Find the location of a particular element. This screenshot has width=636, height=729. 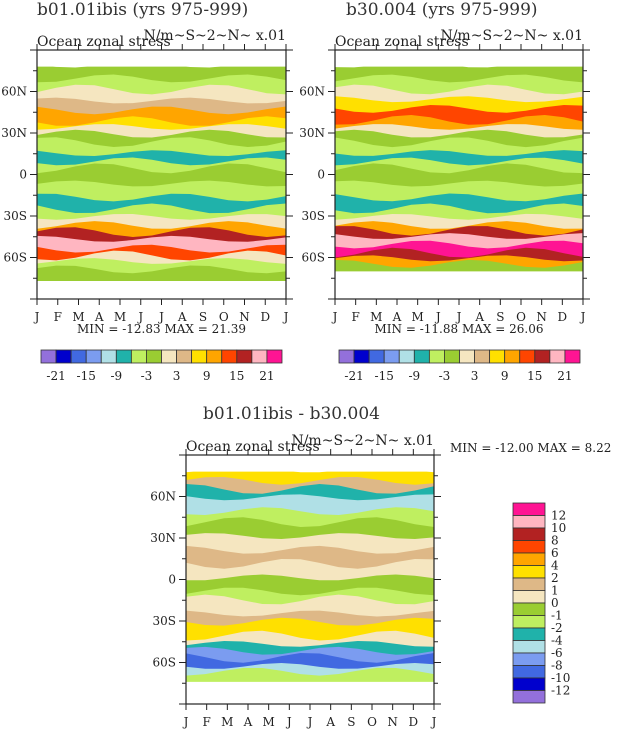

x-tick-label: O is located at coordinates (224, 317).